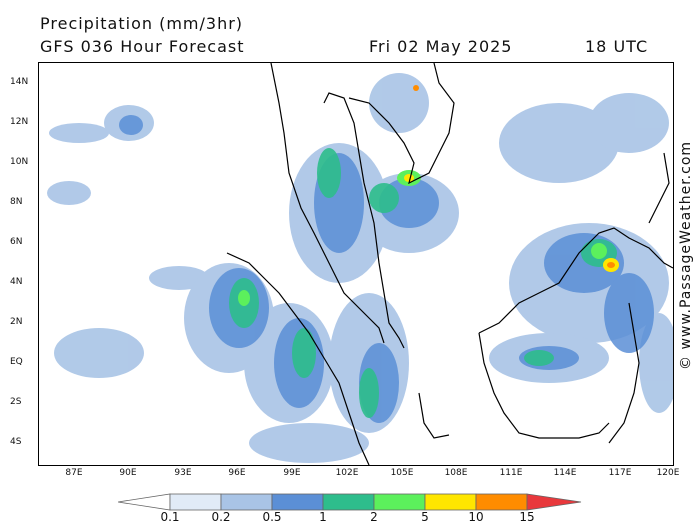 The image size is (700, 525). Describe the element at coordinates (456, 473) in the screenshot. I see `lon-label: 108E` at that location.